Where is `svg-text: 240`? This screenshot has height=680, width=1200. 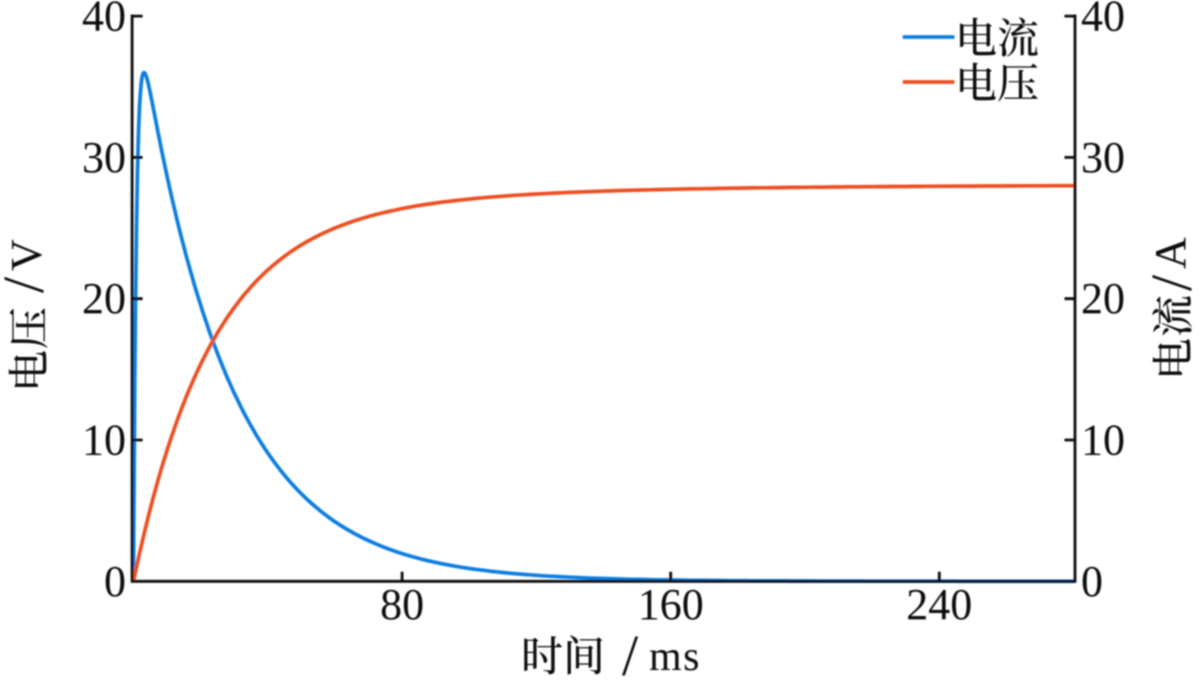 svg-text: 240 is located at coordinates (939, 604).